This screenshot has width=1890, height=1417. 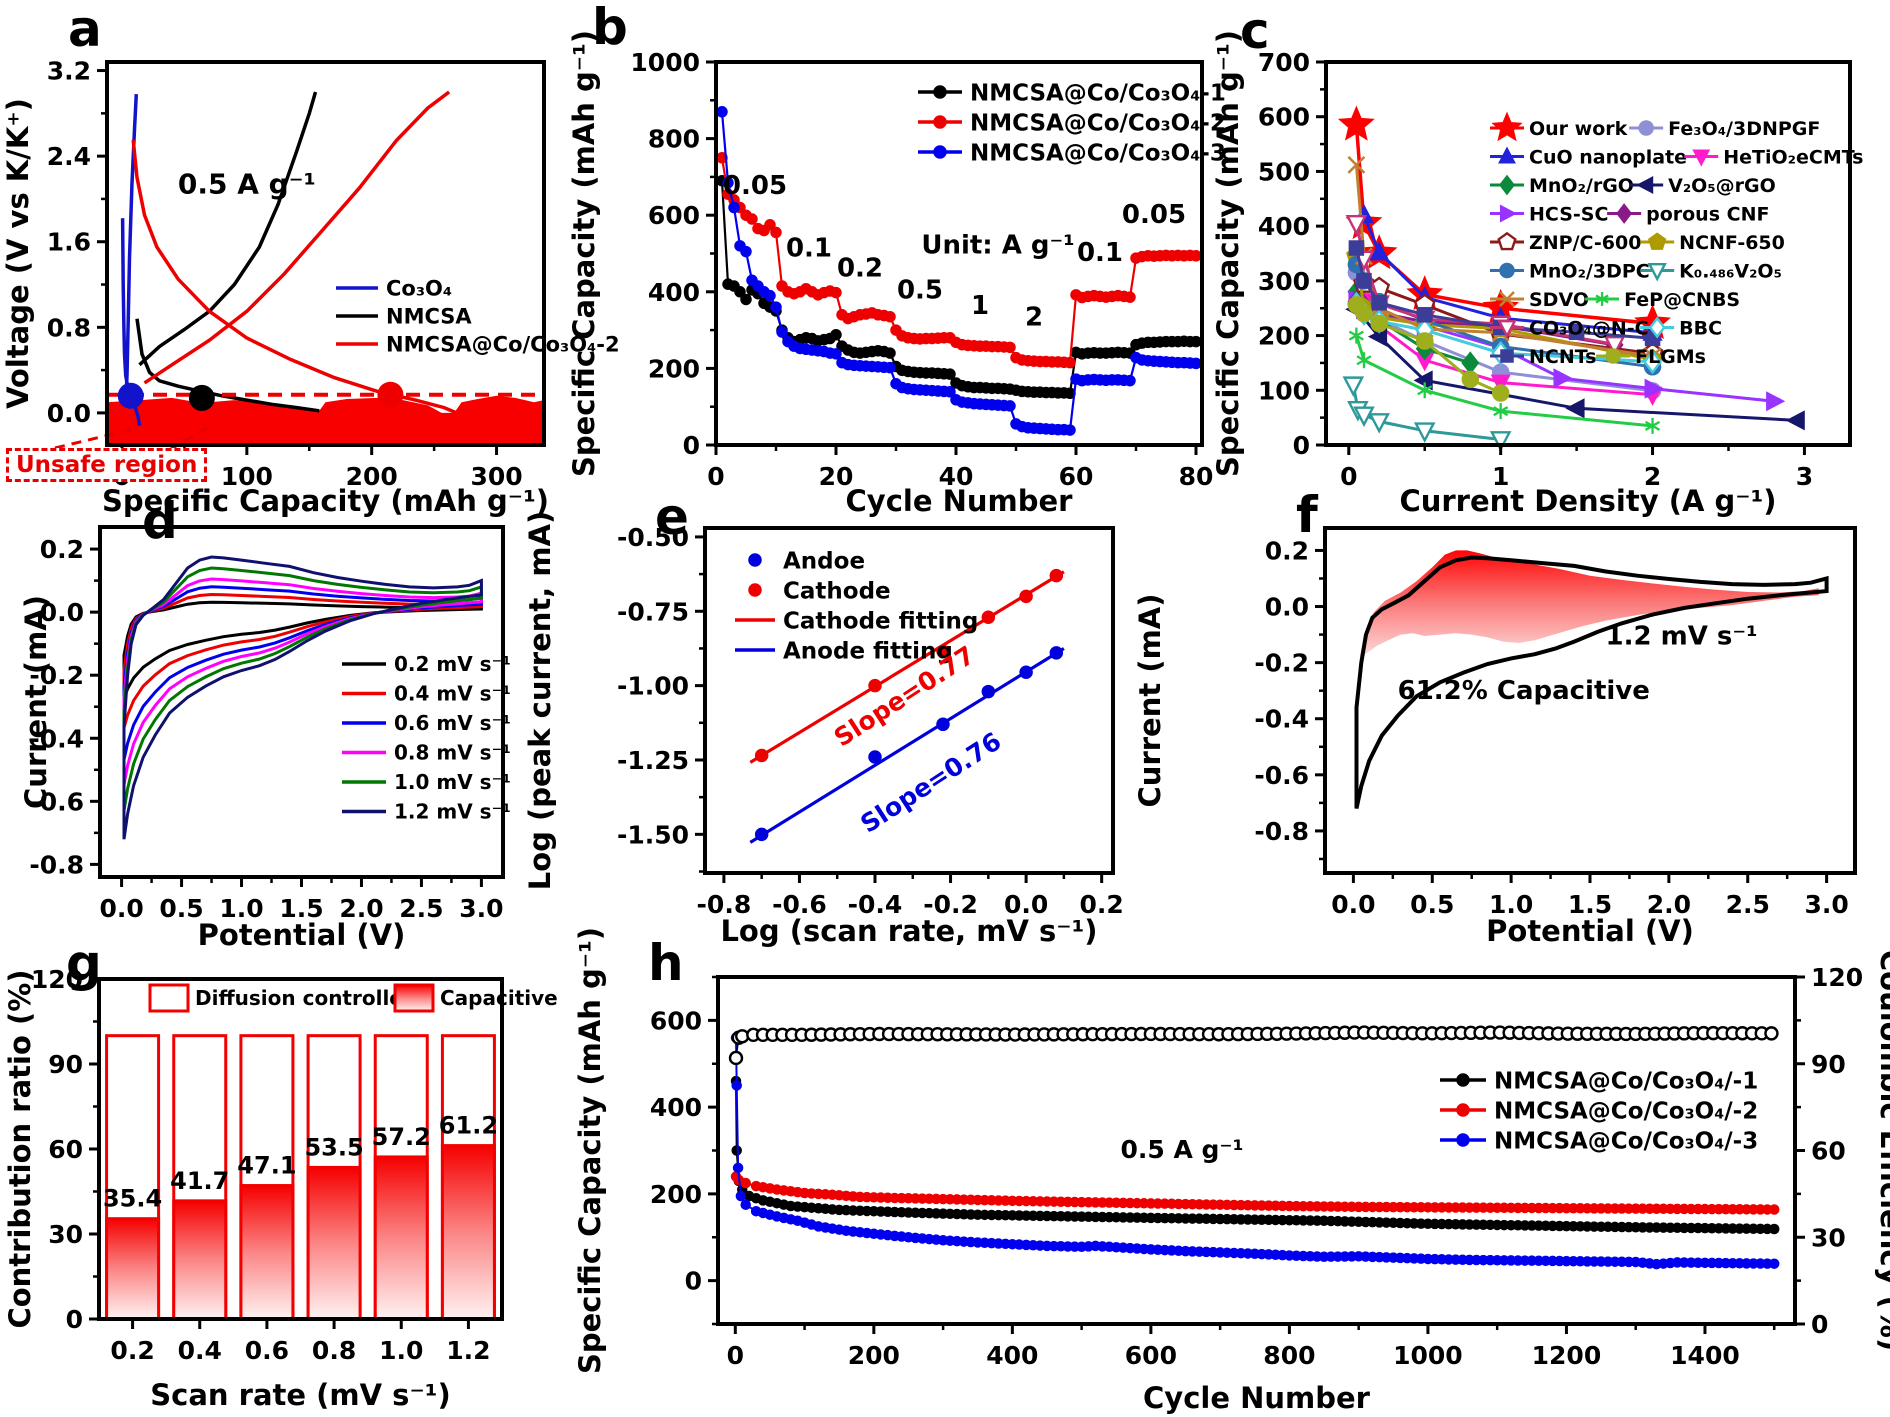 I want to click on panel-h-label: h, so click(x=666, y=963).